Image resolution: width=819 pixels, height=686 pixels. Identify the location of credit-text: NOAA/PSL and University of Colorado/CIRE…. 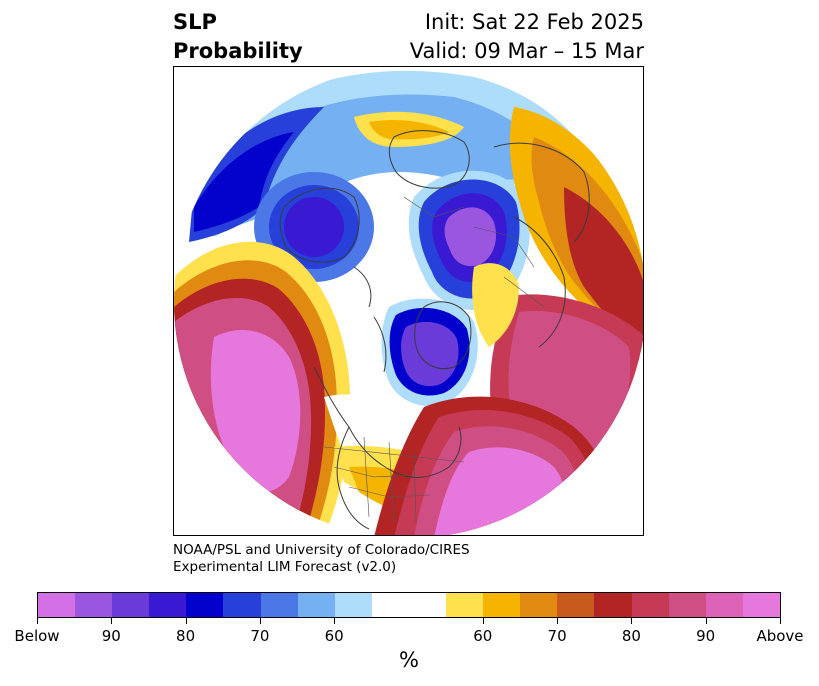
(321, 559).